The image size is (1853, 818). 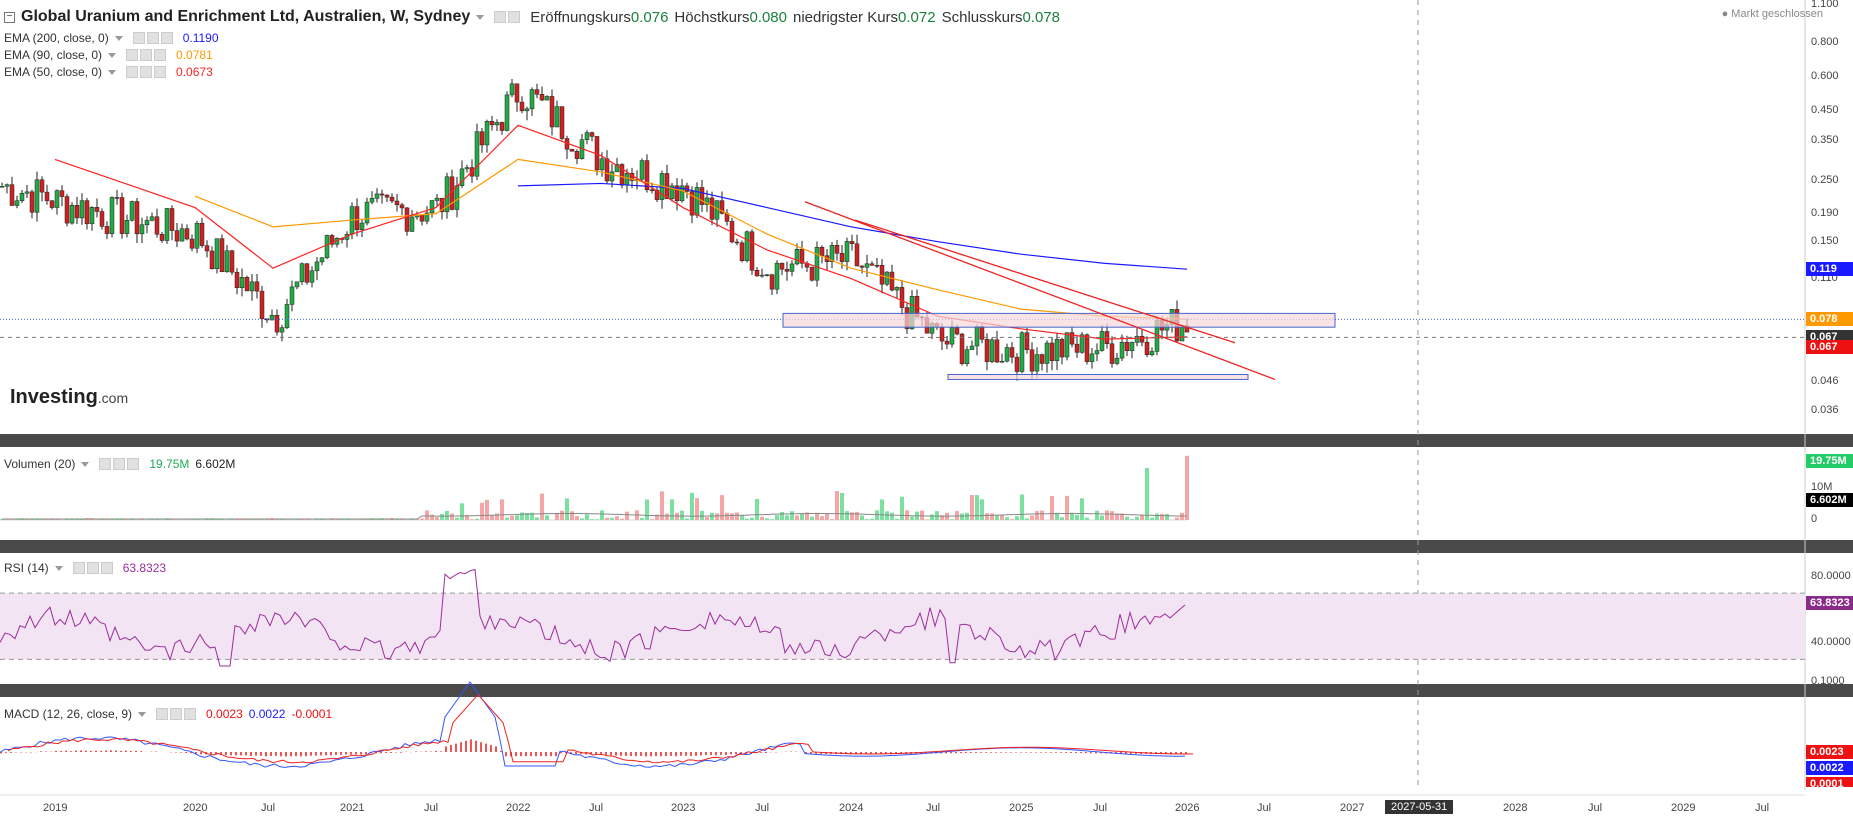 What do you see at coordinates (1825, 140) in the screenshot?
I see `price-tick-label: 0.350` at bounding box center [1825, 140].